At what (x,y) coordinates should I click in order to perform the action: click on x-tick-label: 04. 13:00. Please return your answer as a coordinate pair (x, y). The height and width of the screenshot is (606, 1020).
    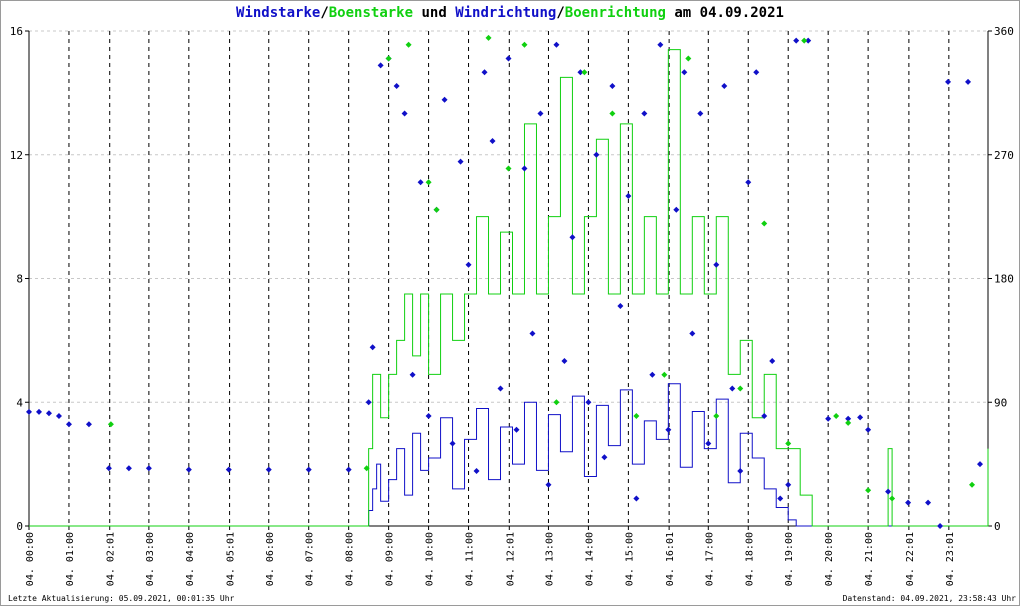
    Looking at the image, I should click on (549, 559).